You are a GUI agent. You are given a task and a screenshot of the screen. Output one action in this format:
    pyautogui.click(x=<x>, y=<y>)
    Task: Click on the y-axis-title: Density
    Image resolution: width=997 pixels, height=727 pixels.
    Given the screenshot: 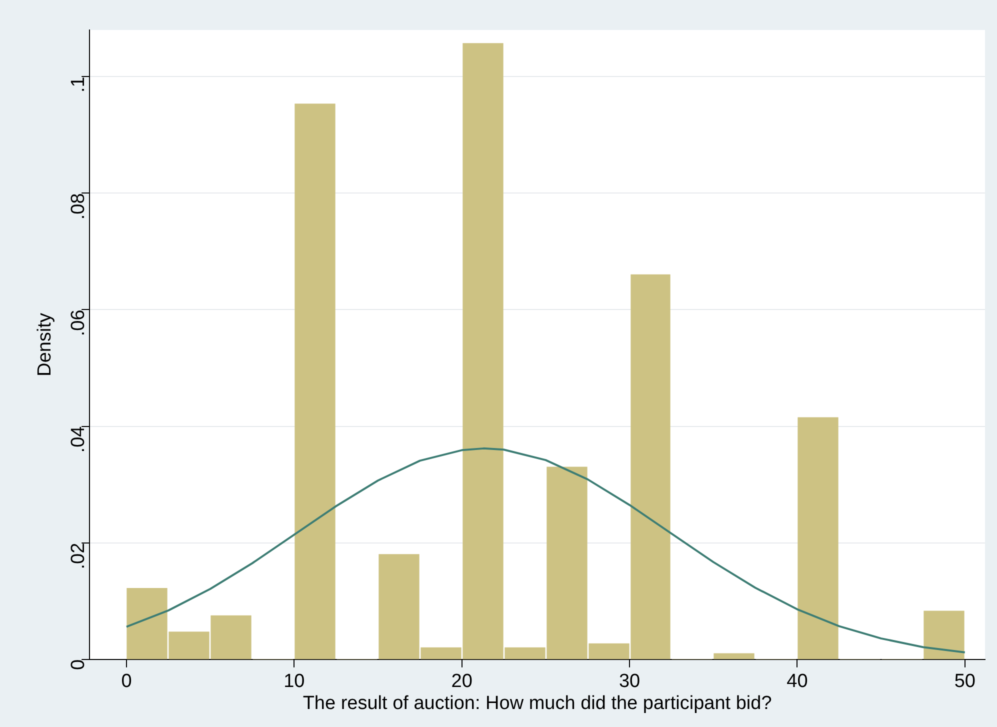 What is the action you would take?
    pyautogui.click(x=45, y=344)
    